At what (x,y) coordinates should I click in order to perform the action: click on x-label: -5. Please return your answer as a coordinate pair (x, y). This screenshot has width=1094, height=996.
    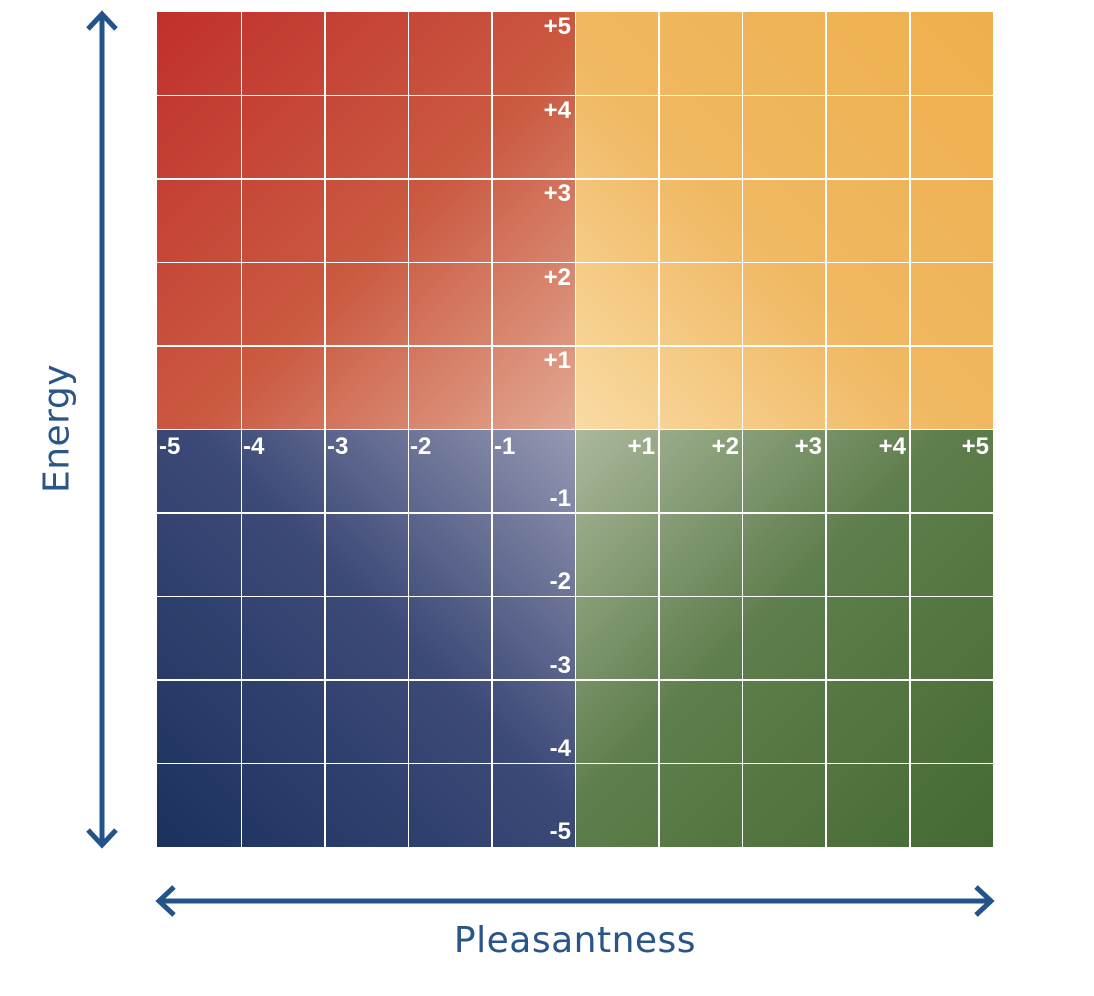
    Looking at the image, I should click on (170, 446).